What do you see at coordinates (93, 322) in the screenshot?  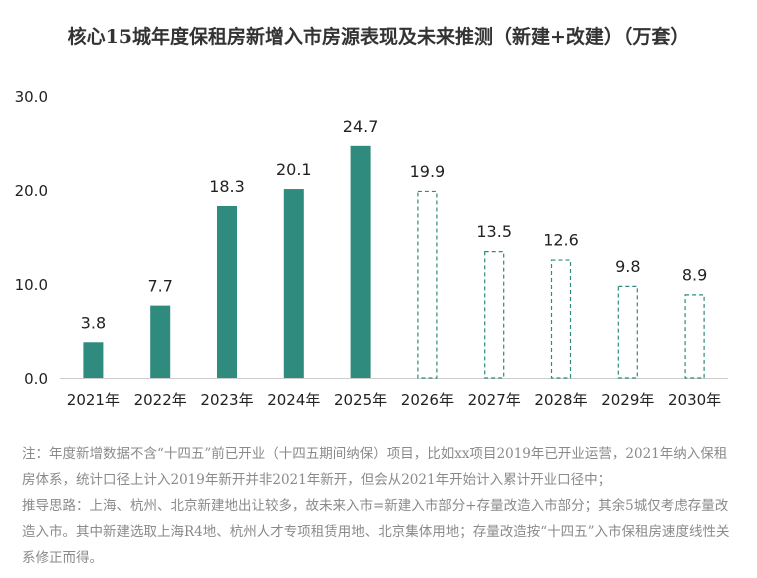 I see `data-label: 3.8` at bounding box center [93, 322].